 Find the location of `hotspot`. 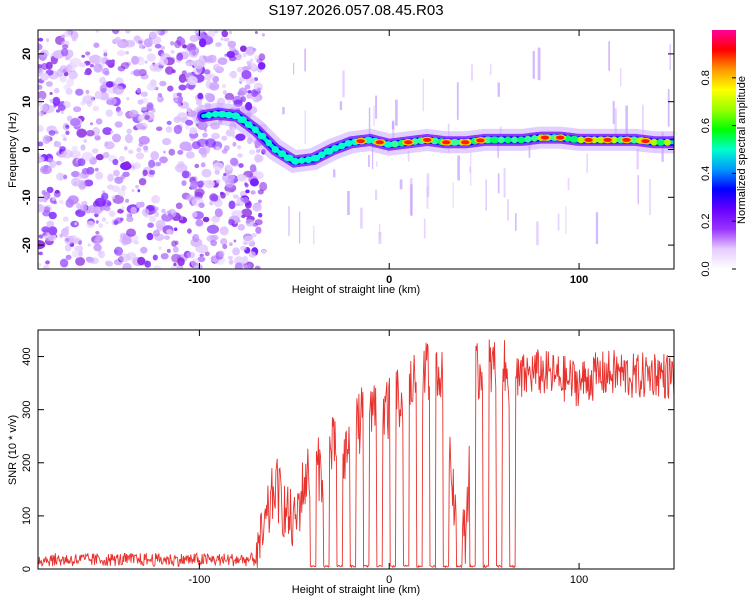

hotspot is located at coordinates (560, 137).